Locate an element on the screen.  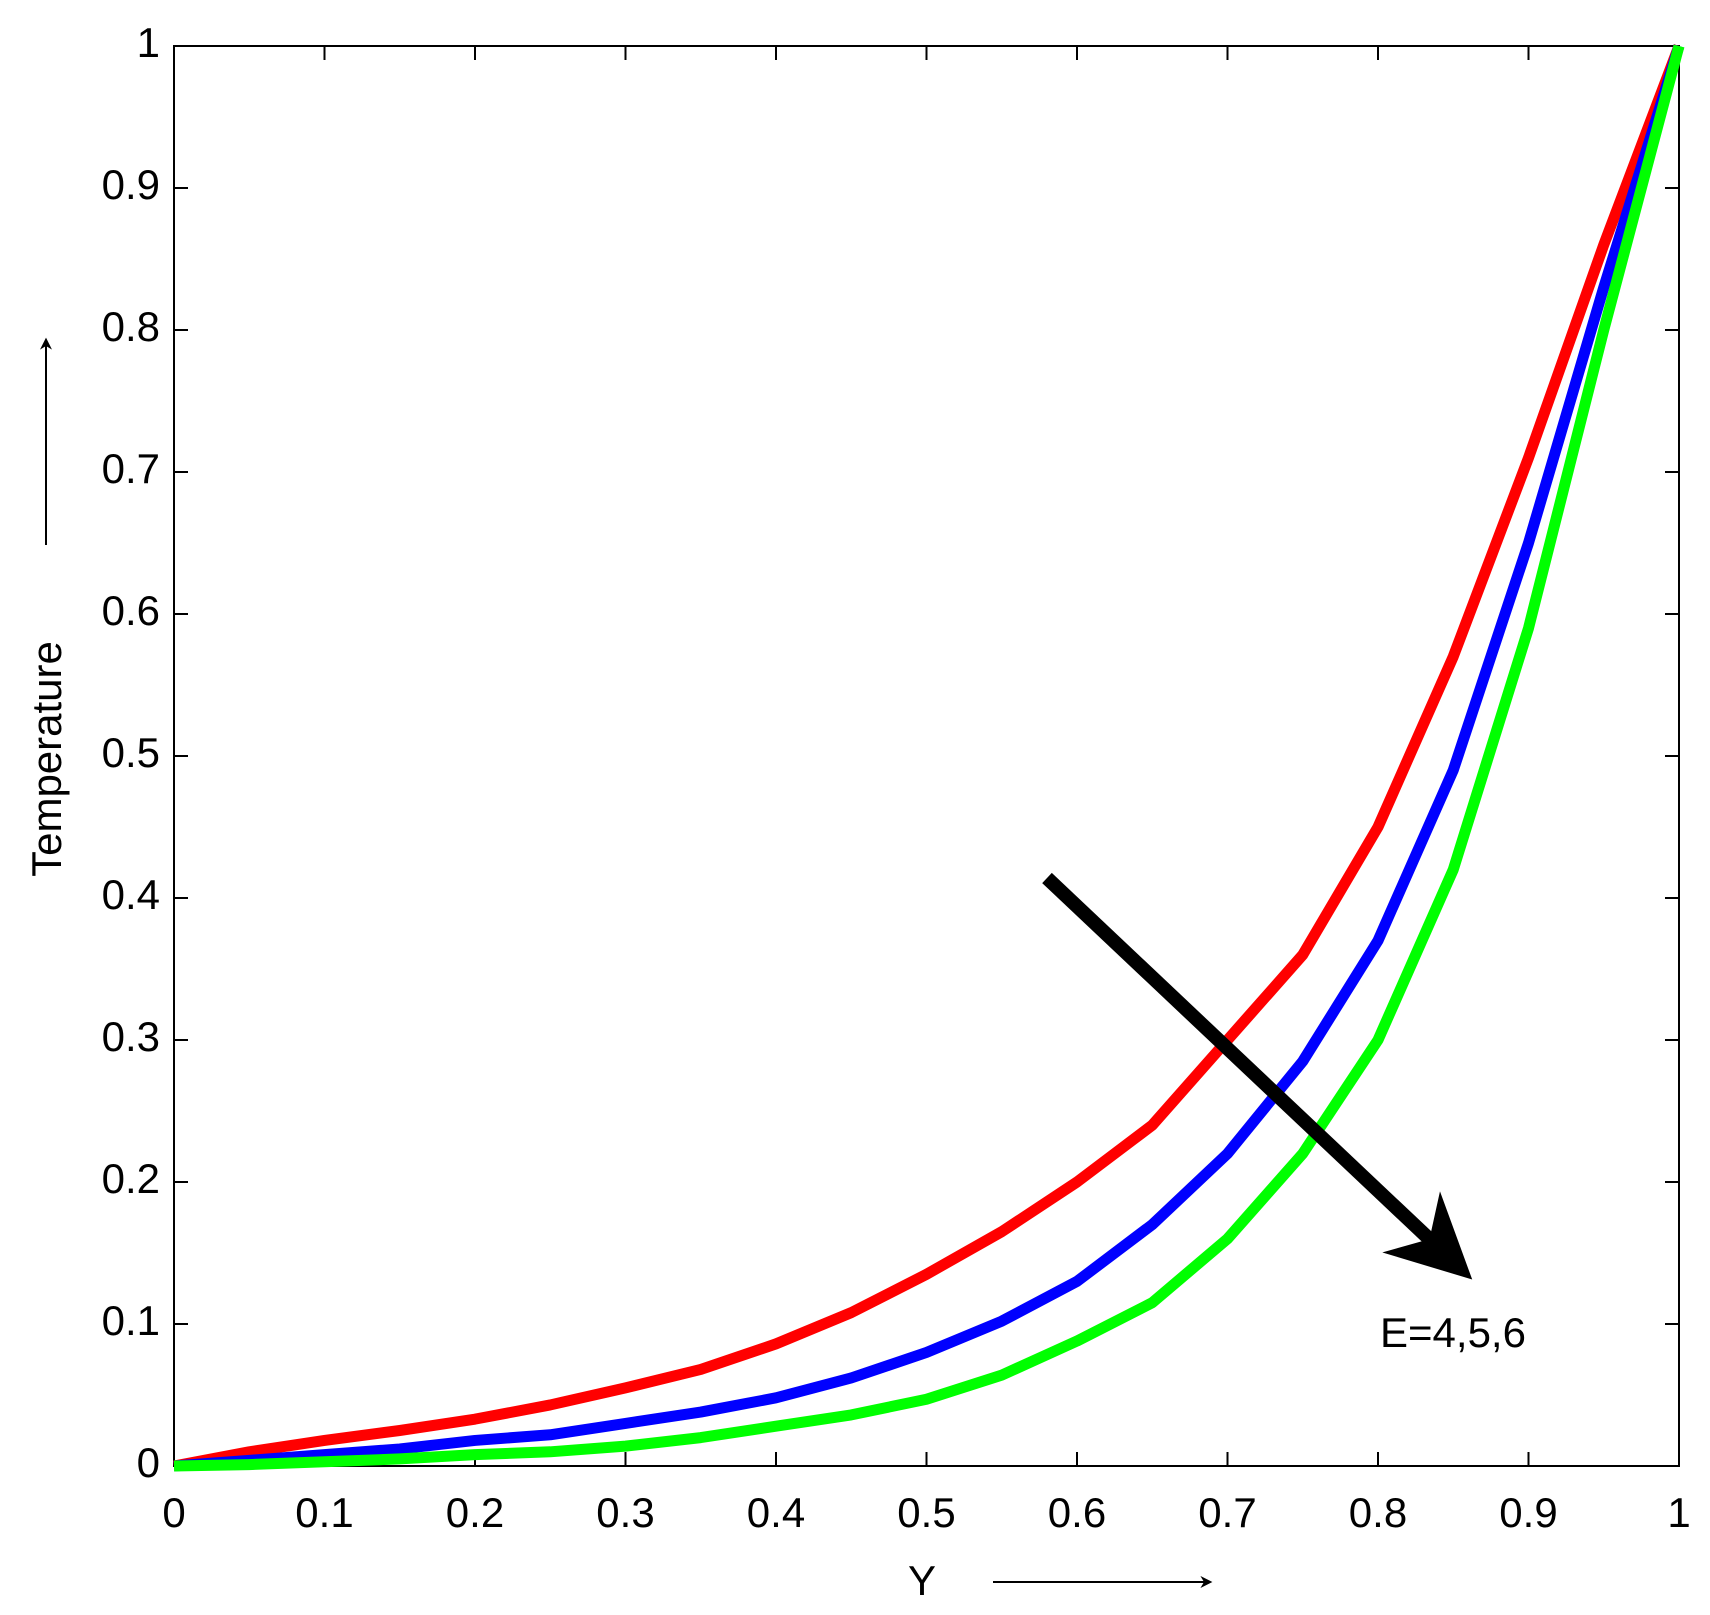
trend-arrow is located at coordinates (1257, 1076).